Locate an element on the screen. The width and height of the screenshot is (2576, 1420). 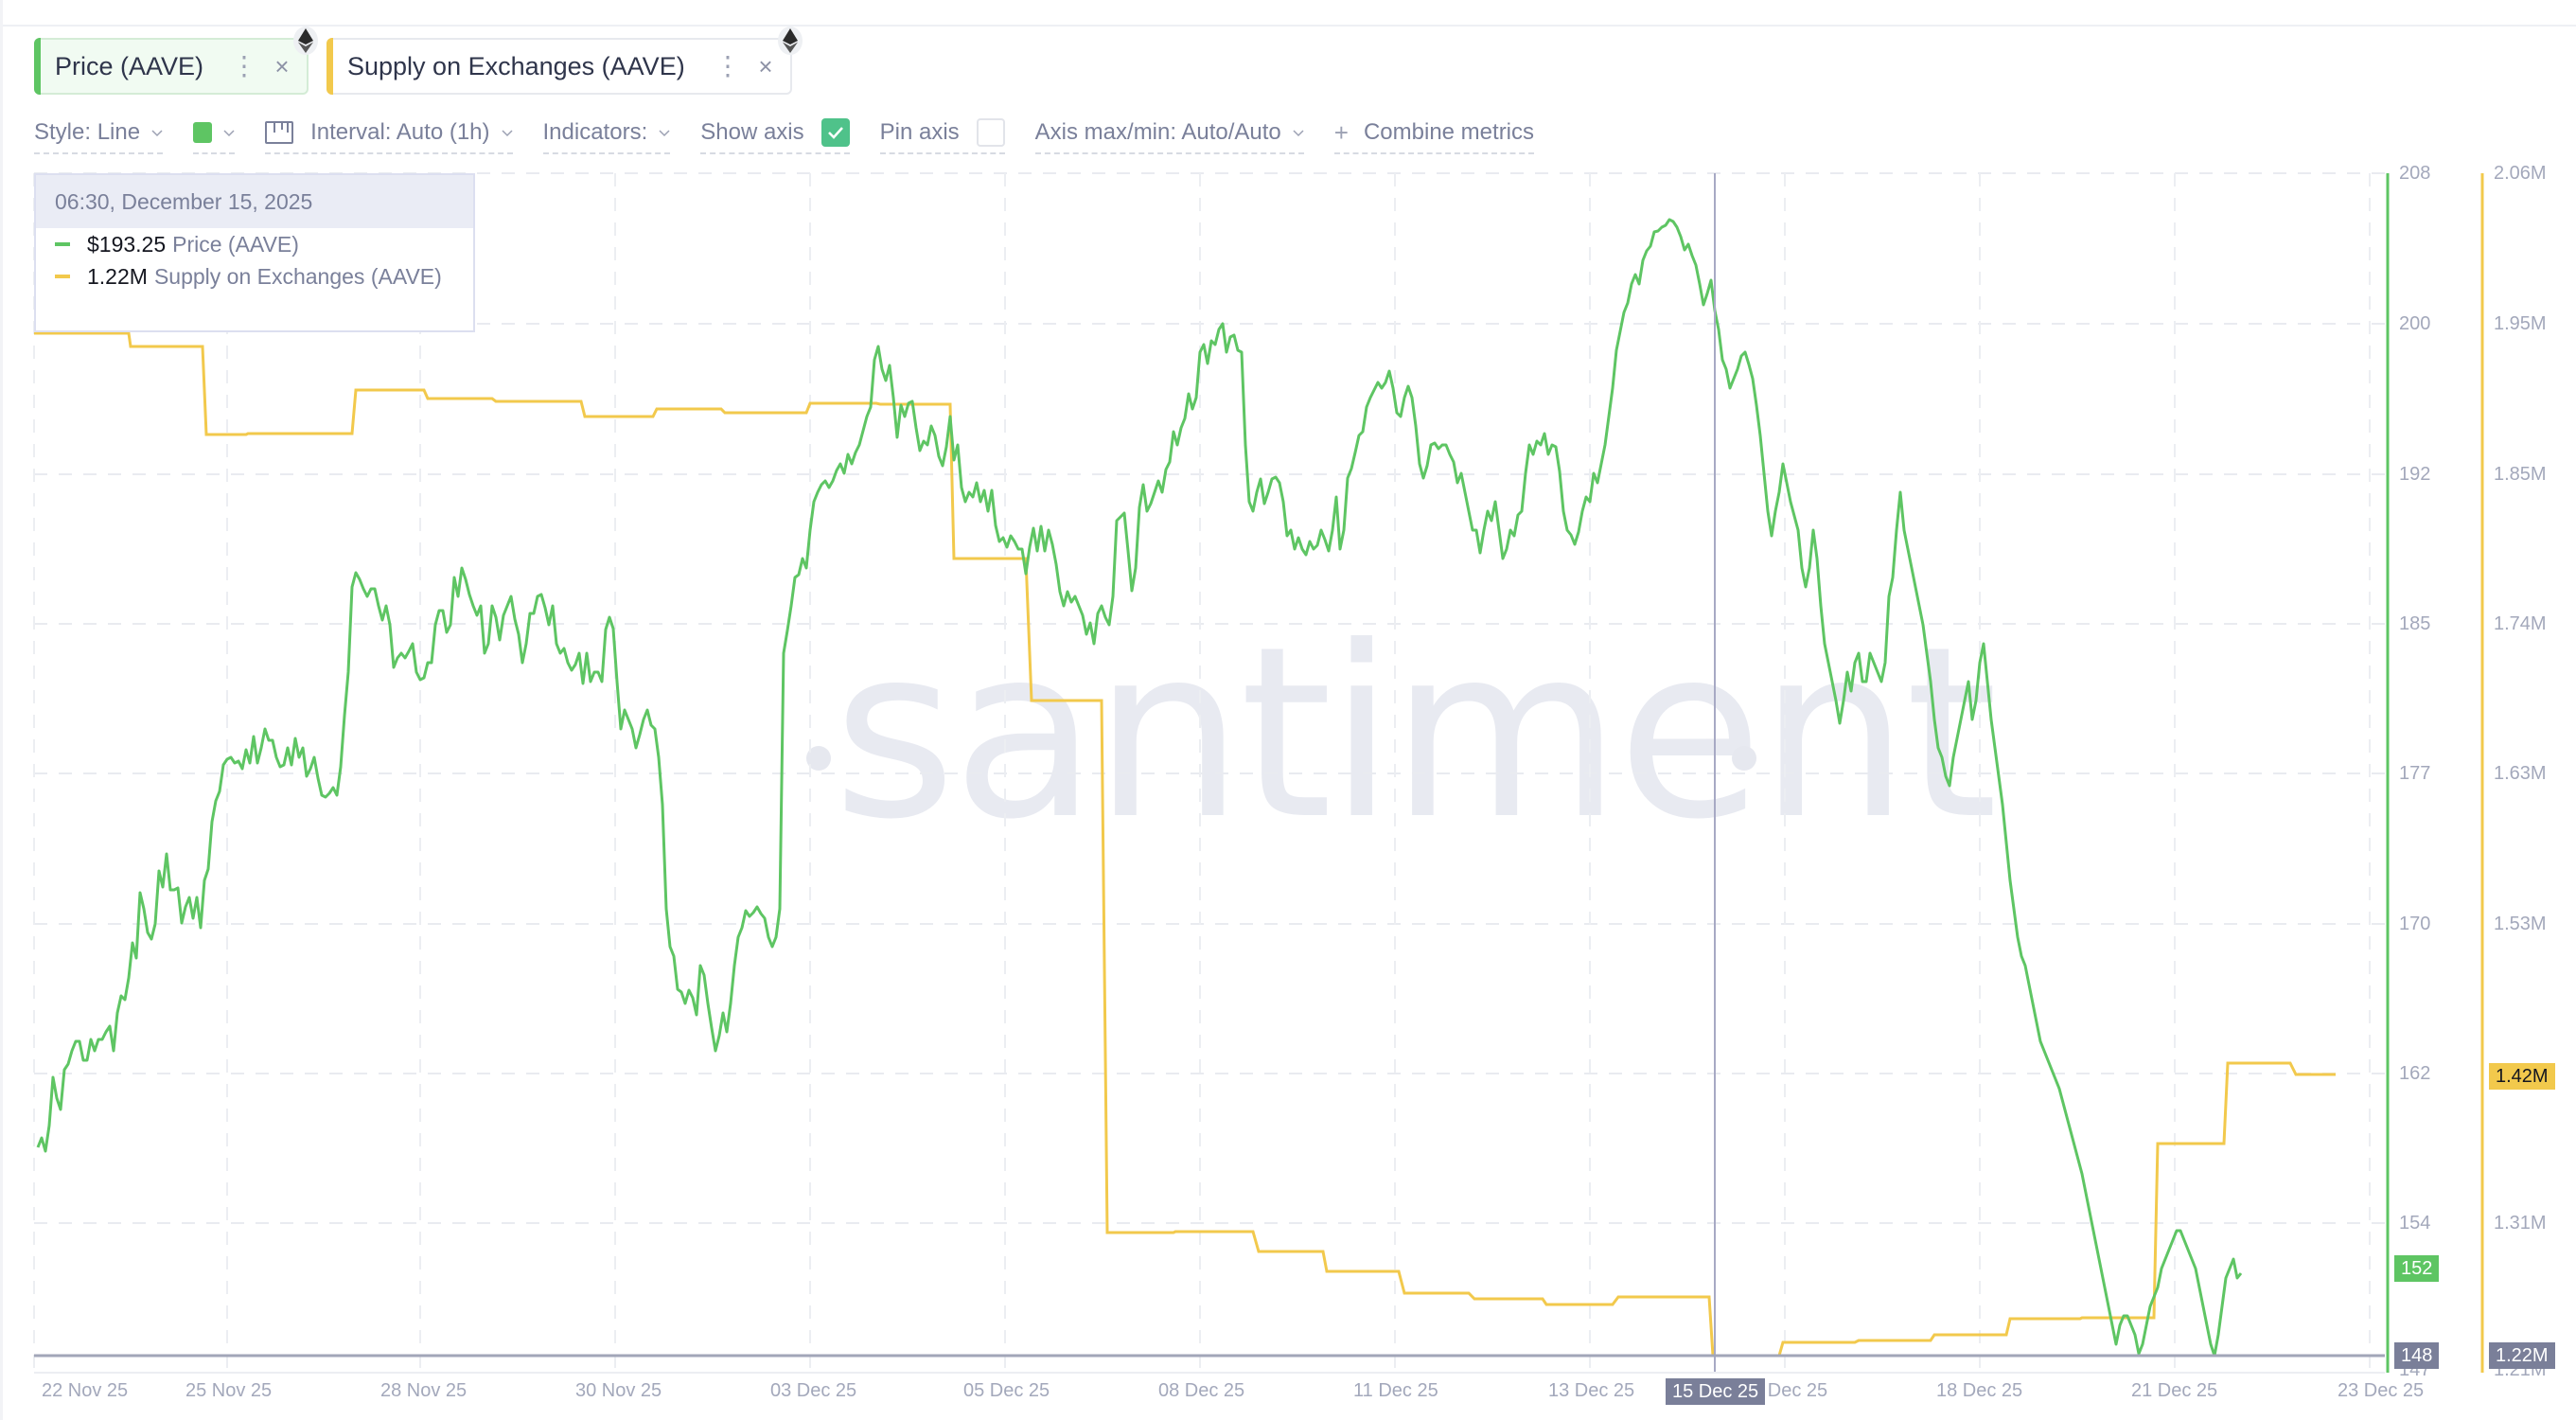
price-tick: 208 is located at coordinates (2415, 173).